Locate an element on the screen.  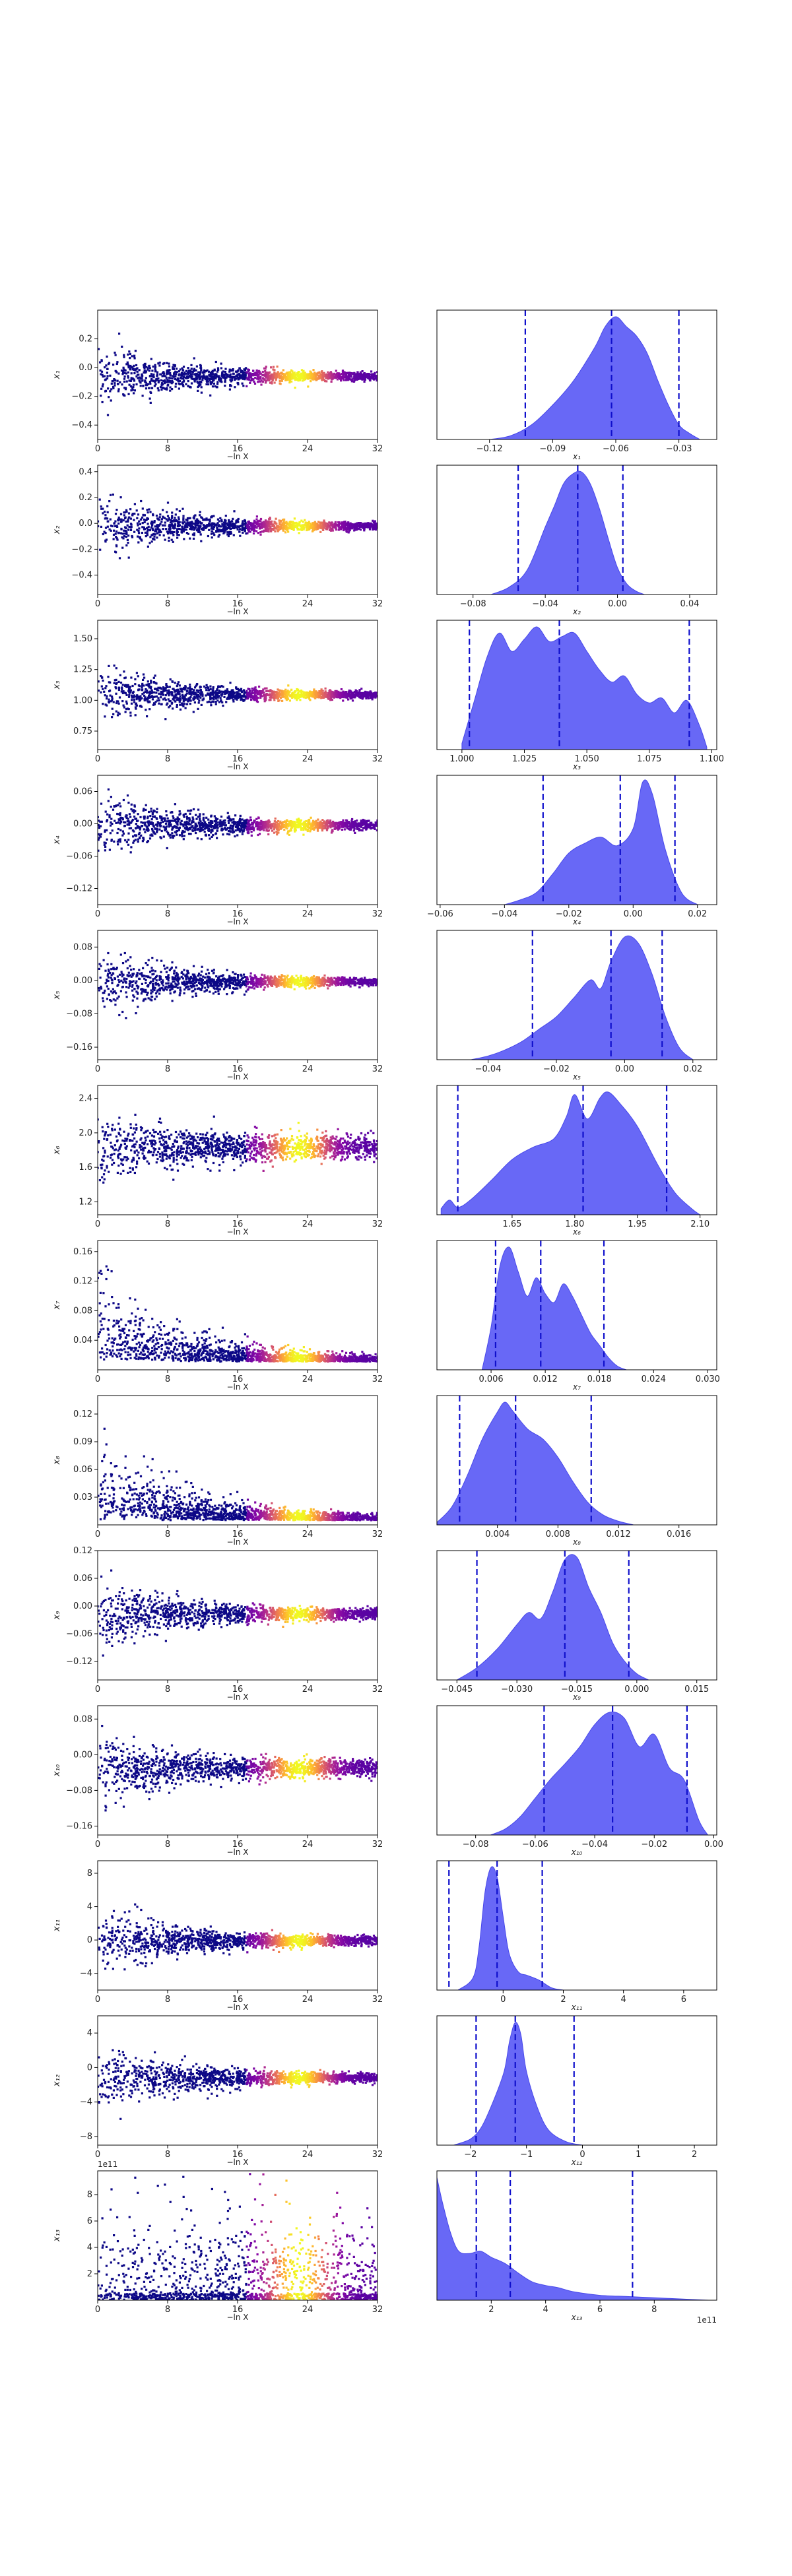
x-axis-label: x₂ is located at coordinates (576, 611).